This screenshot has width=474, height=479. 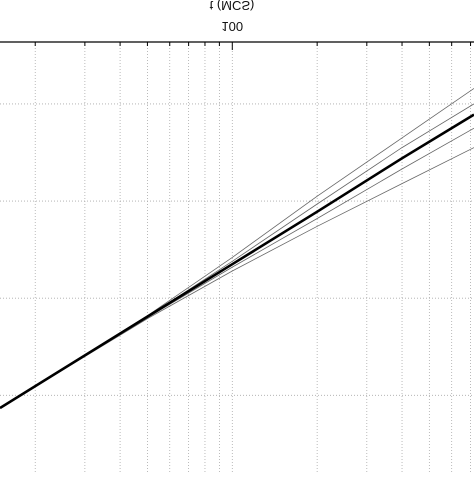 What do you see at coordinates (232, 6) in the screenshot?
I see `x-axis-label: t (MCS)` at bounding box center [232, 6].